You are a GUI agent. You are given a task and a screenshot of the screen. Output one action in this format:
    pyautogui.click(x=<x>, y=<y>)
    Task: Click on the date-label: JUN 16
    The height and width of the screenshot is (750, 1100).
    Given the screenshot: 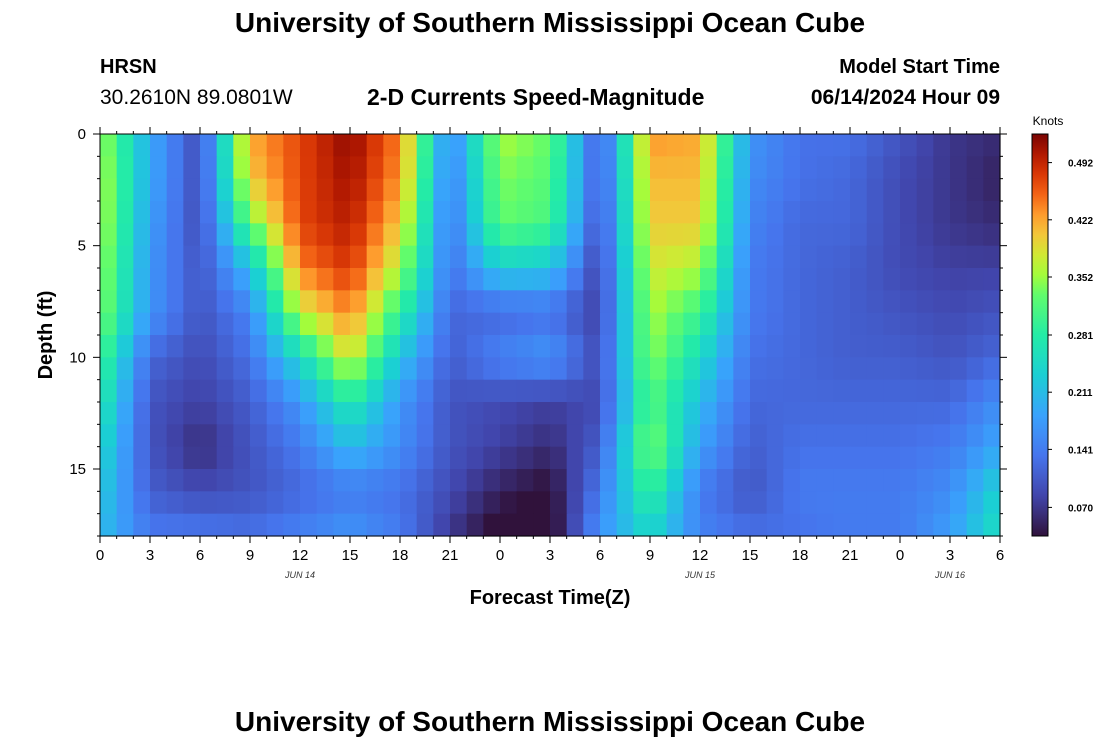 What is the action you would take?
    pyautogui.click(x=949, y=575)
    